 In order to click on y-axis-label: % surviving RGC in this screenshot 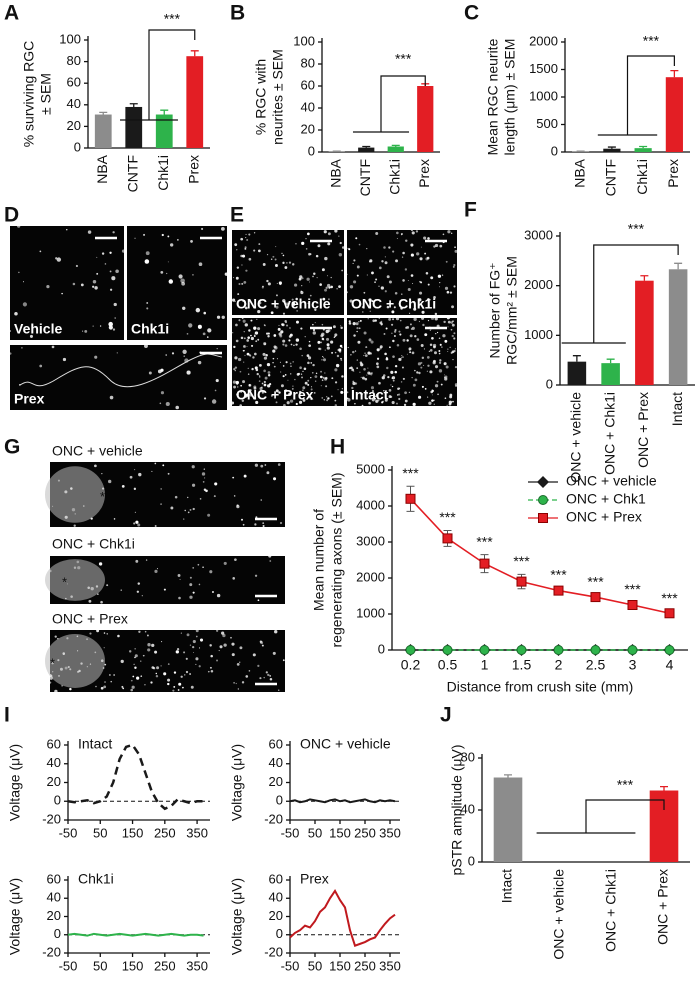, I will do `click(29, 94)`.